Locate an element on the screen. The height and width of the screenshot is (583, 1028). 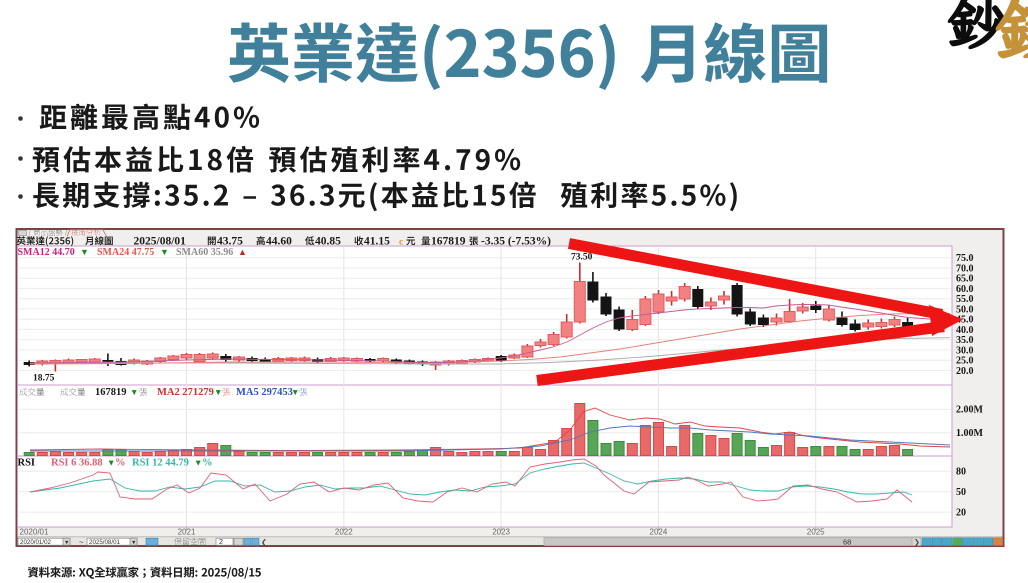
svg-text: 2020/01/02 is located at coordinates (36, 542).